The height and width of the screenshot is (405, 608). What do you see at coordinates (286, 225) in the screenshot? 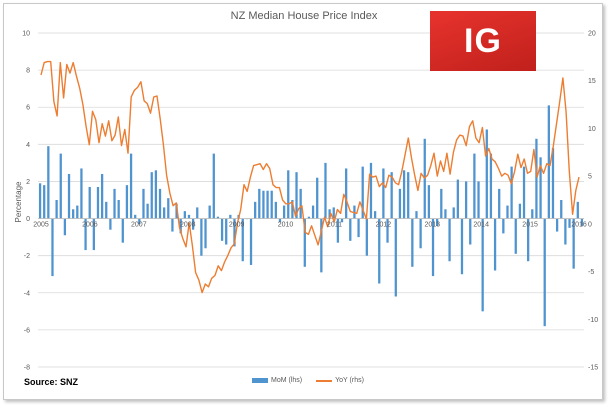
I see `x-tick-label: 2010` at bounding box center [286, 225].